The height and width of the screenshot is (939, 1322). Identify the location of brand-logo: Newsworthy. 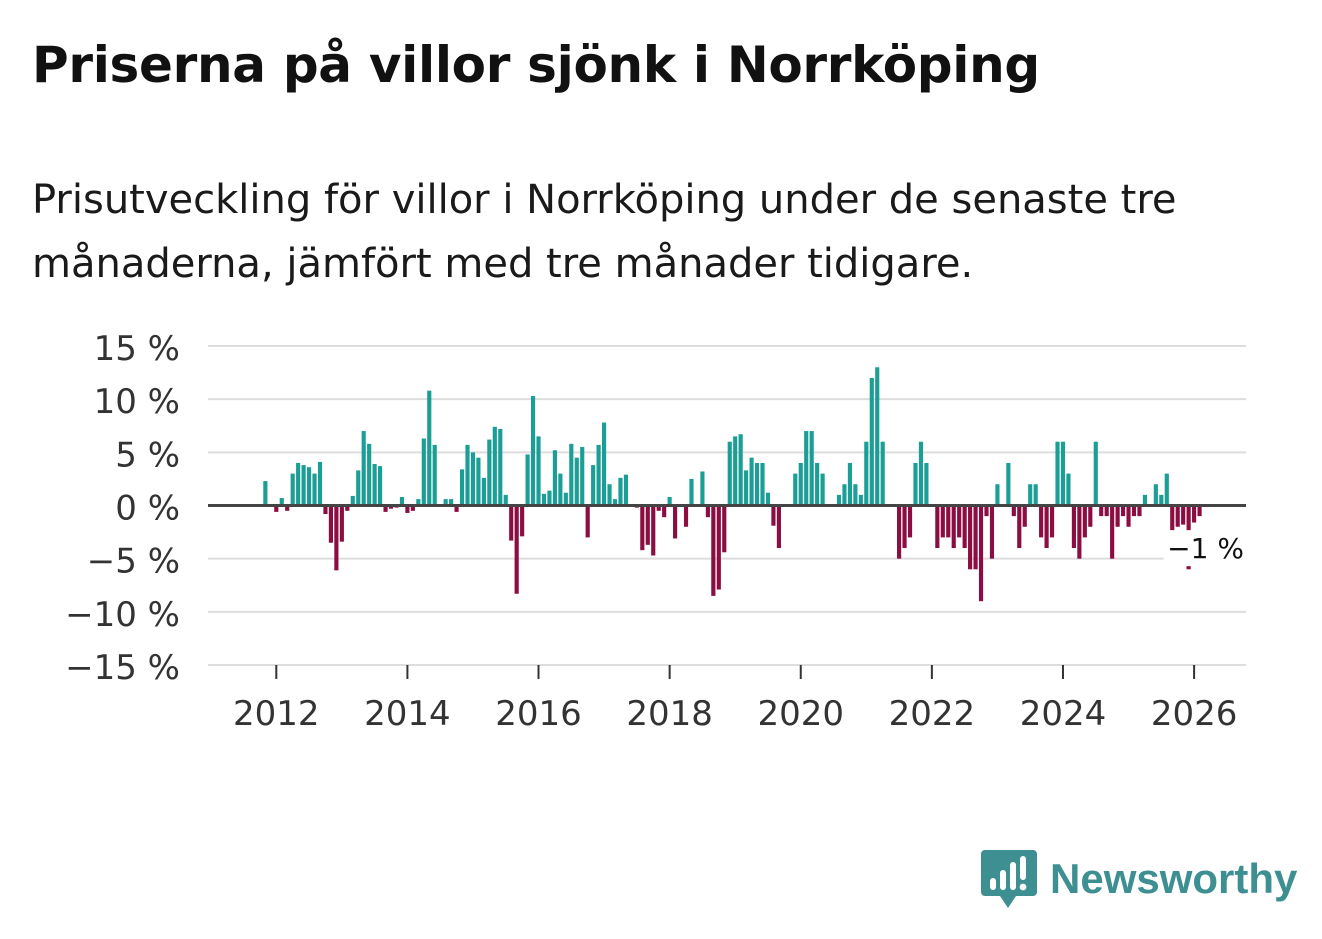
(1138, 879).